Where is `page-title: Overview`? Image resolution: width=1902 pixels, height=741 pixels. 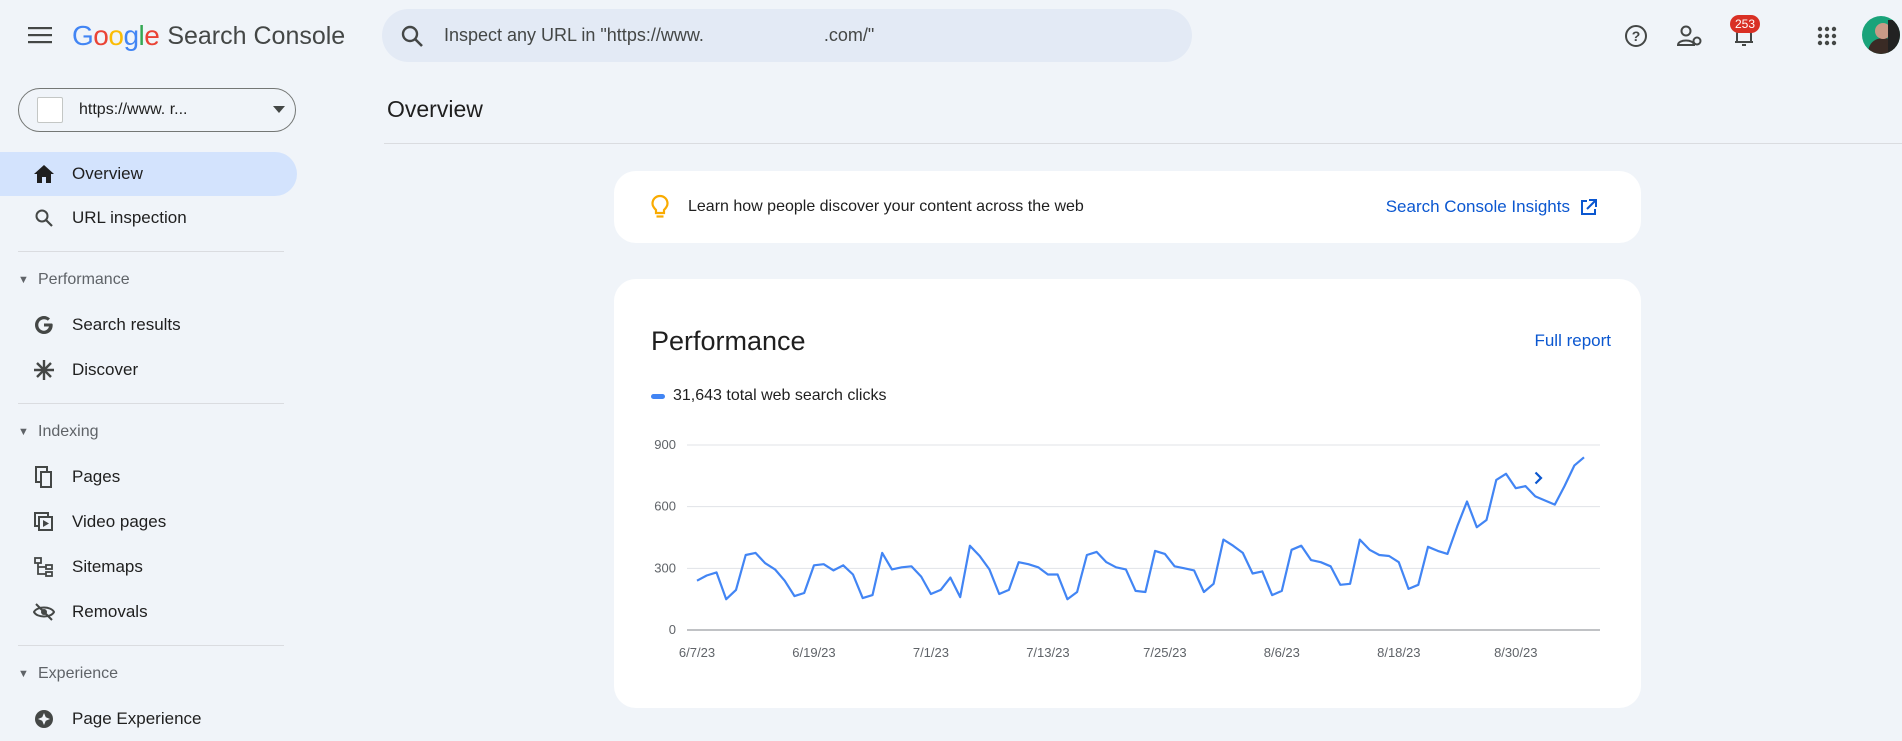 page-title: Overview is located at coordinates (435, 109).